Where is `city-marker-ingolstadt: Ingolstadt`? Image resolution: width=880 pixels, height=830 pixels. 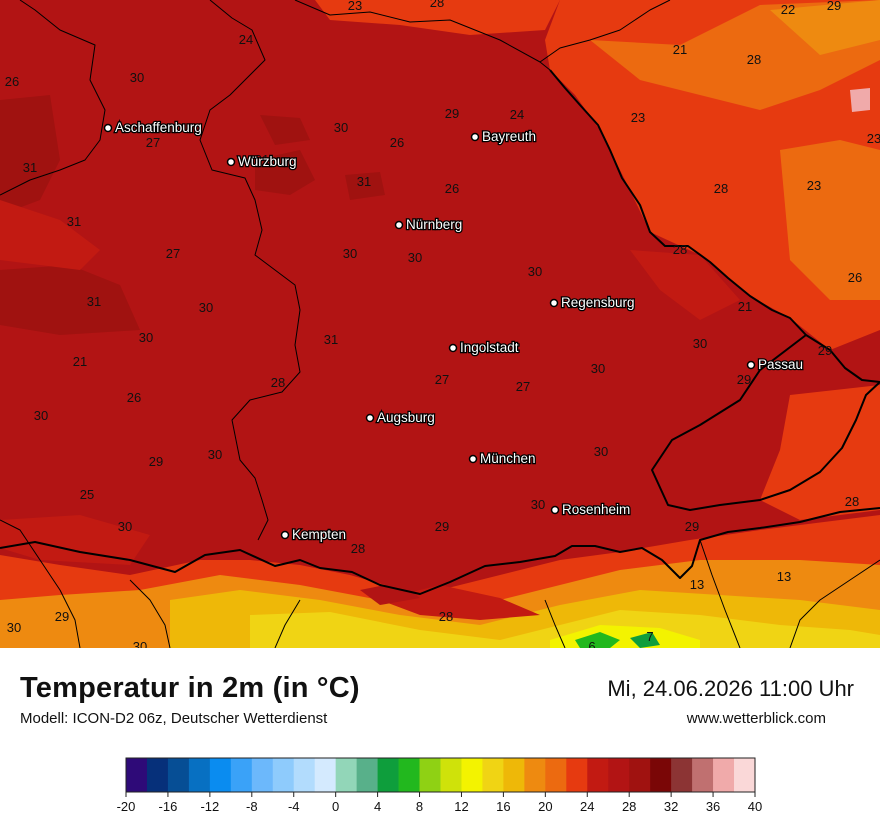 city-marker-ingolstadt: Ingolstadt is located at coordinates (484, 347).